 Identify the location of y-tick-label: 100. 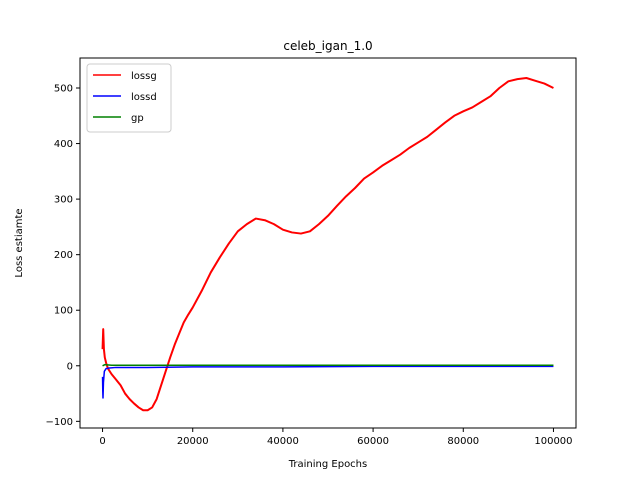
(63, 311).